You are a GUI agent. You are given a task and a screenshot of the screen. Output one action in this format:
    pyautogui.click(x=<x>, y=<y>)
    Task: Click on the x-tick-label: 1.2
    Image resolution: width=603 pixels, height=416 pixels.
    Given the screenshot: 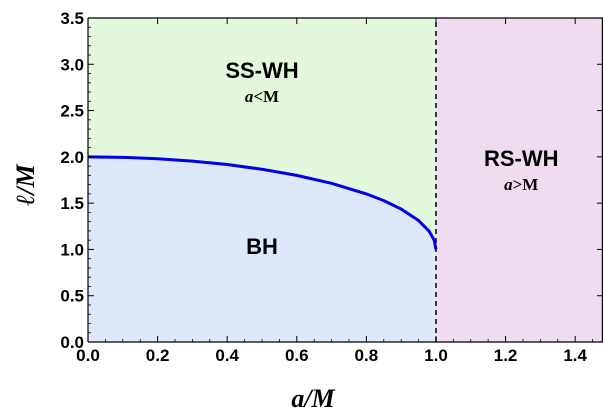 What is the action you would take?
    pyautogui.click(x=506, y=355)
    